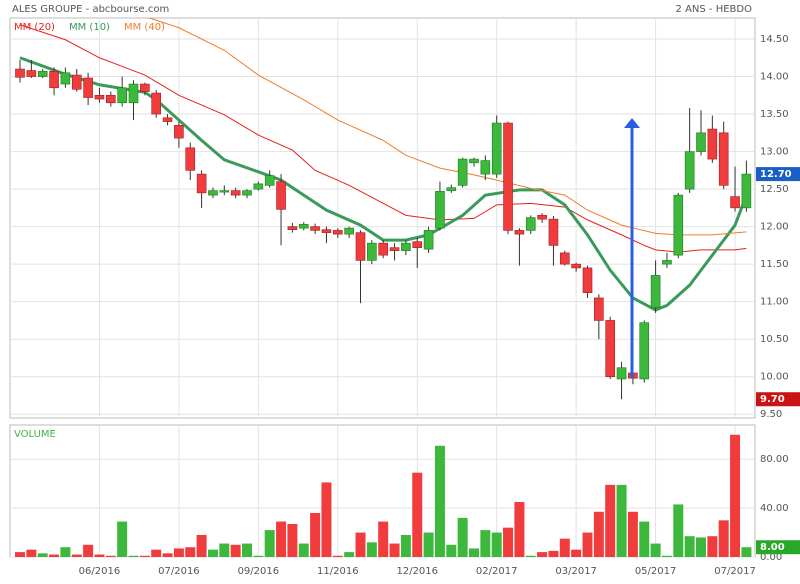 The width and height of the screenshot is (800, 584). What do you see at coordinates (774, 227) in the screenshot?
I see `y-tick-label: 12.00` at bounding box center [774, 227].